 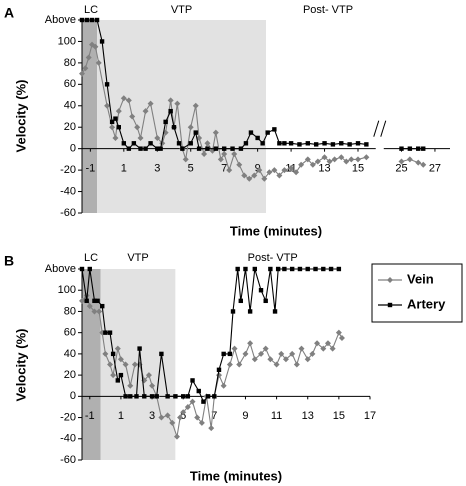 What do you see at coordinates (273, 258) in the screenshot?
I see `region-label: Post- VTP` at bounding box center [273, 258].